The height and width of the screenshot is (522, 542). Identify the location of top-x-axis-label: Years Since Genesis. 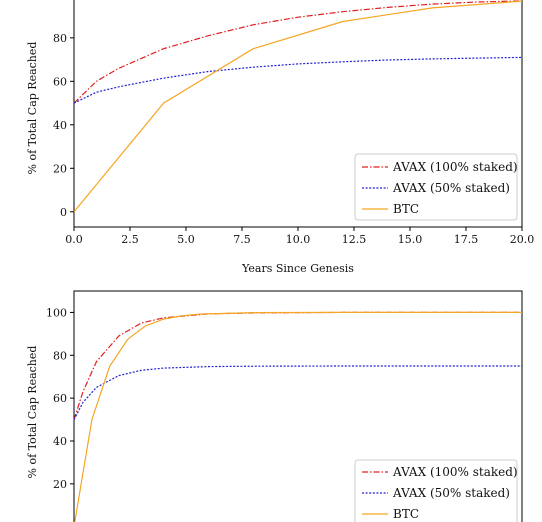
(297, 268).